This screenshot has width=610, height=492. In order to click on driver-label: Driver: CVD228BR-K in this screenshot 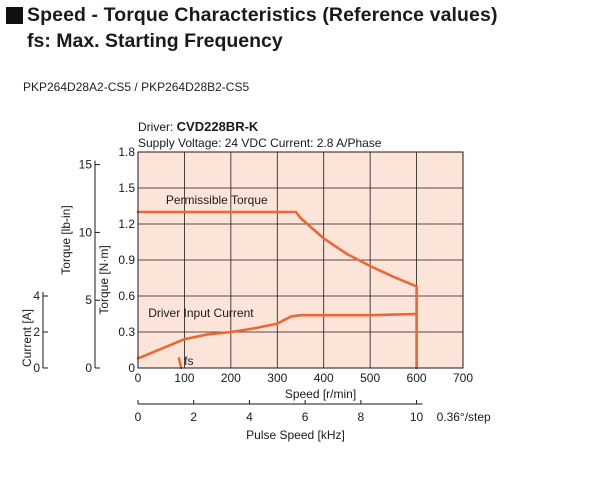, I will do `click(198, 126)`.